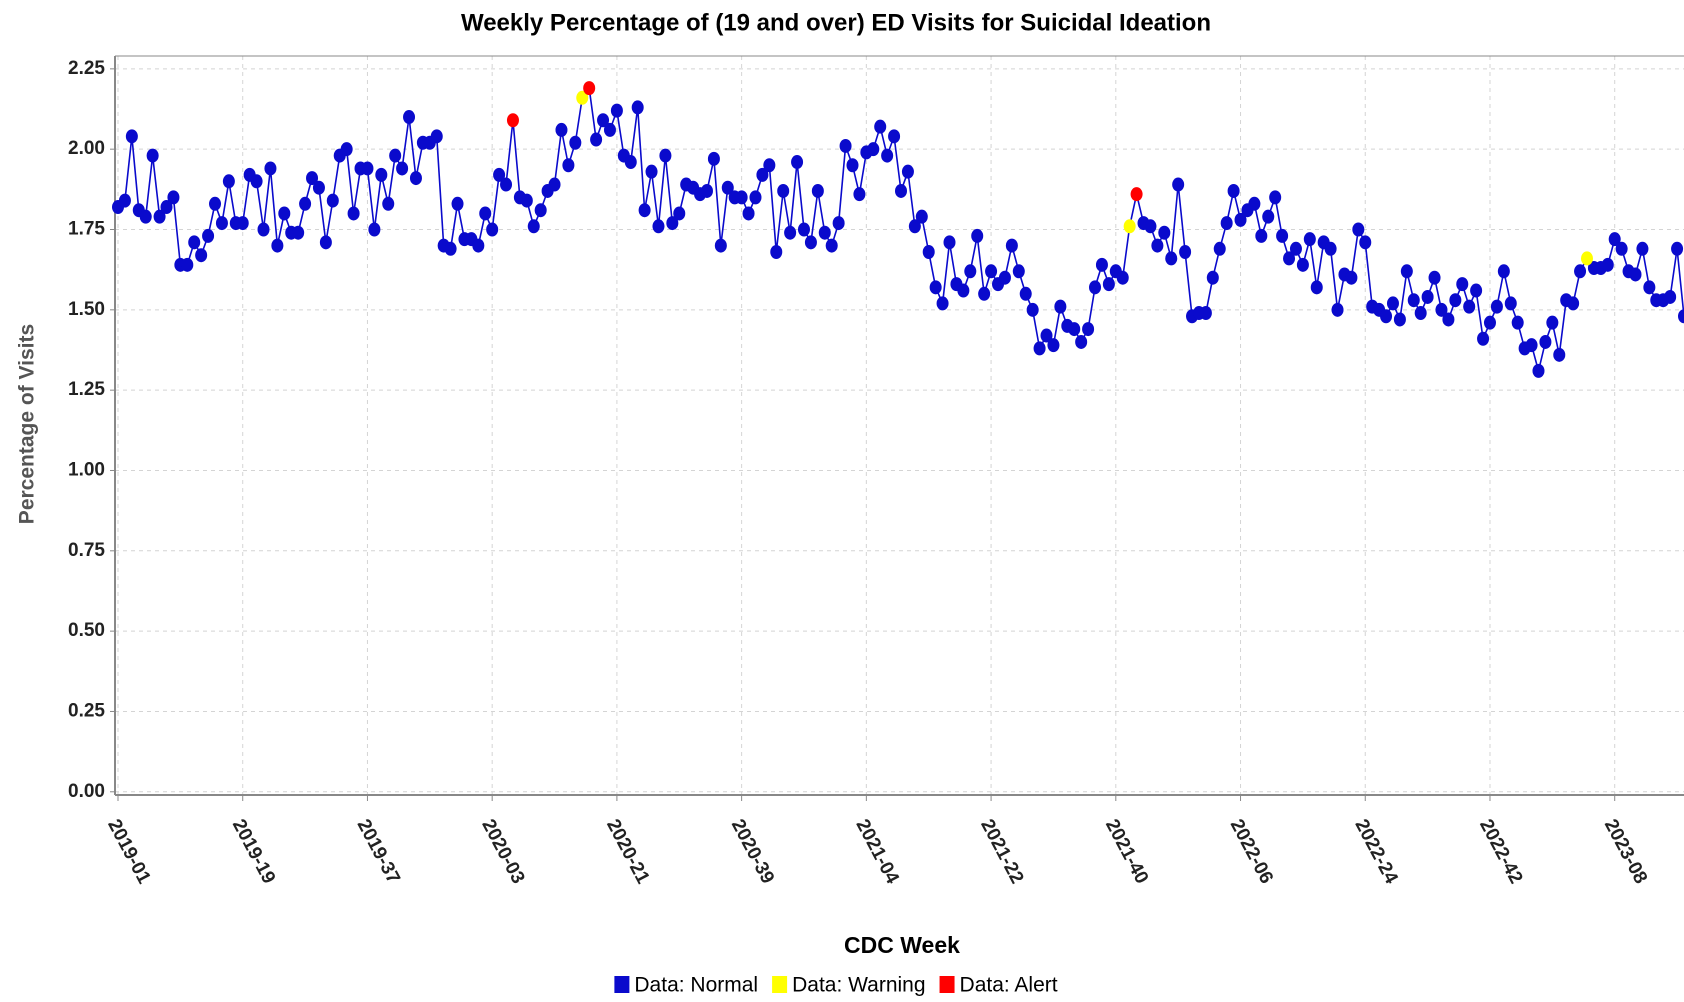 This screenshot has height=1002, width=1684. Describe the element at coordinates (86, 68) in the screenshot. I see `y-tick-label: 2.25` at that location.